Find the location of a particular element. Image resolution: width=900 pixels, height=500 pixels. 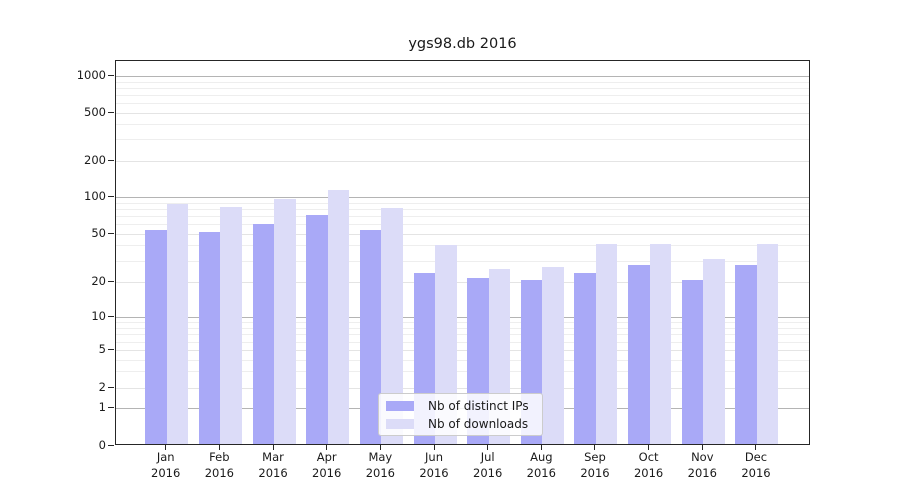

legend: Nb of distinct IPs Nb of downloads is located at coordinates (460, 414).